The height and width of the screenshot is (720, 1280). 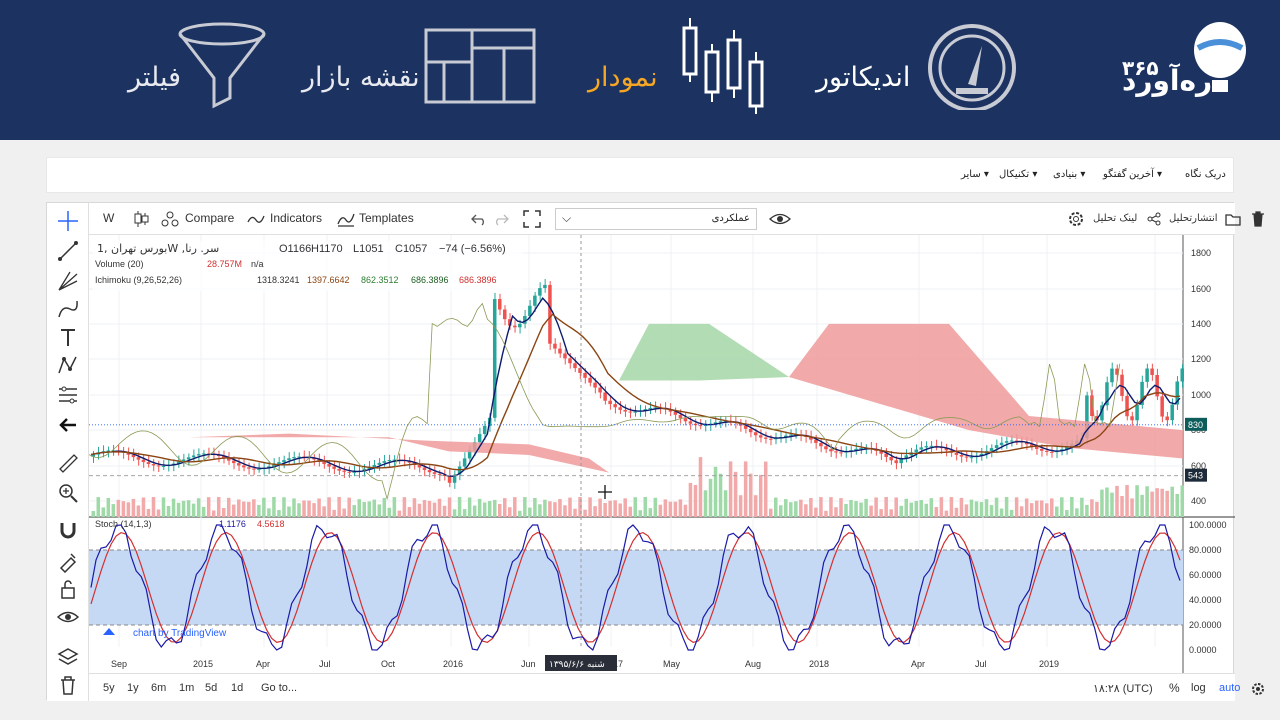 What do you see at coordinates (68, 395) in the screenshot?
I see `prediction-icon` at bounding box center [68, 395].